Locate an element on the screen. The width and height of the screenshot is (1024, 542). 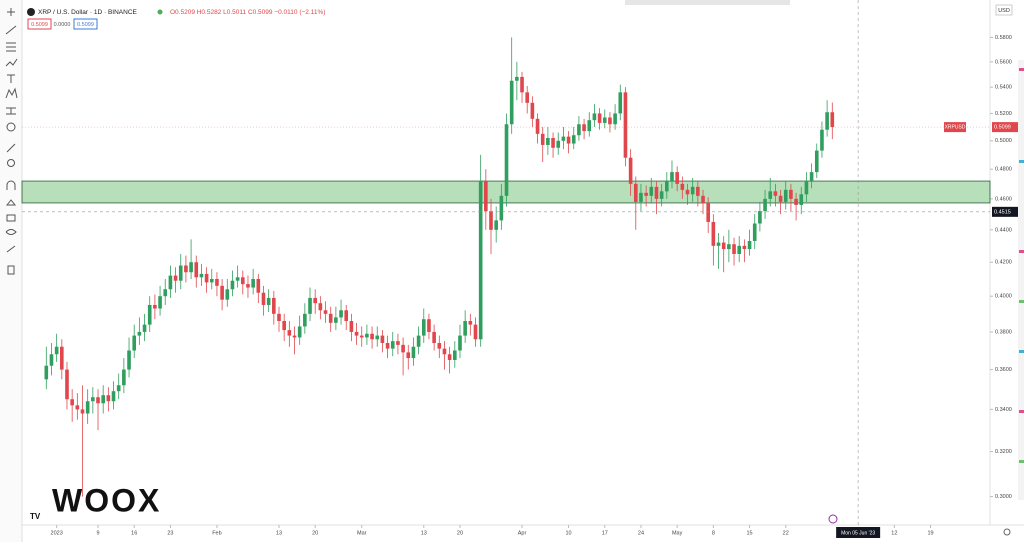
lock-draw-tool is located at coordinates (11, 202).